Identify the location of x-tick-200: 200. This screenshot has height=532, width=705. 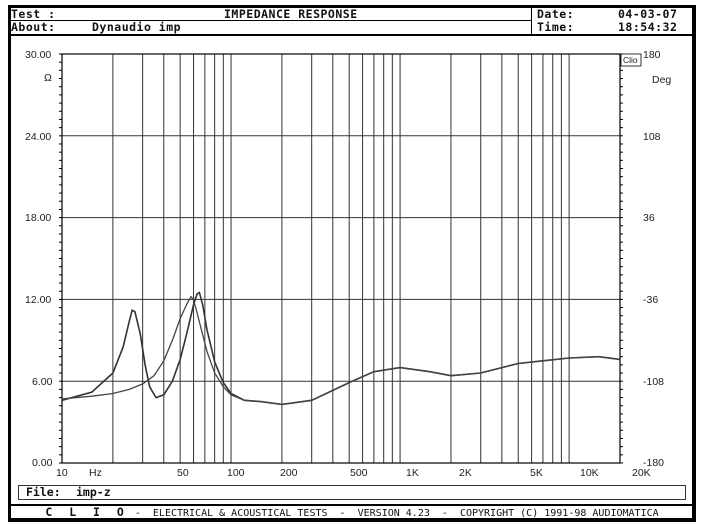
(289, 473).